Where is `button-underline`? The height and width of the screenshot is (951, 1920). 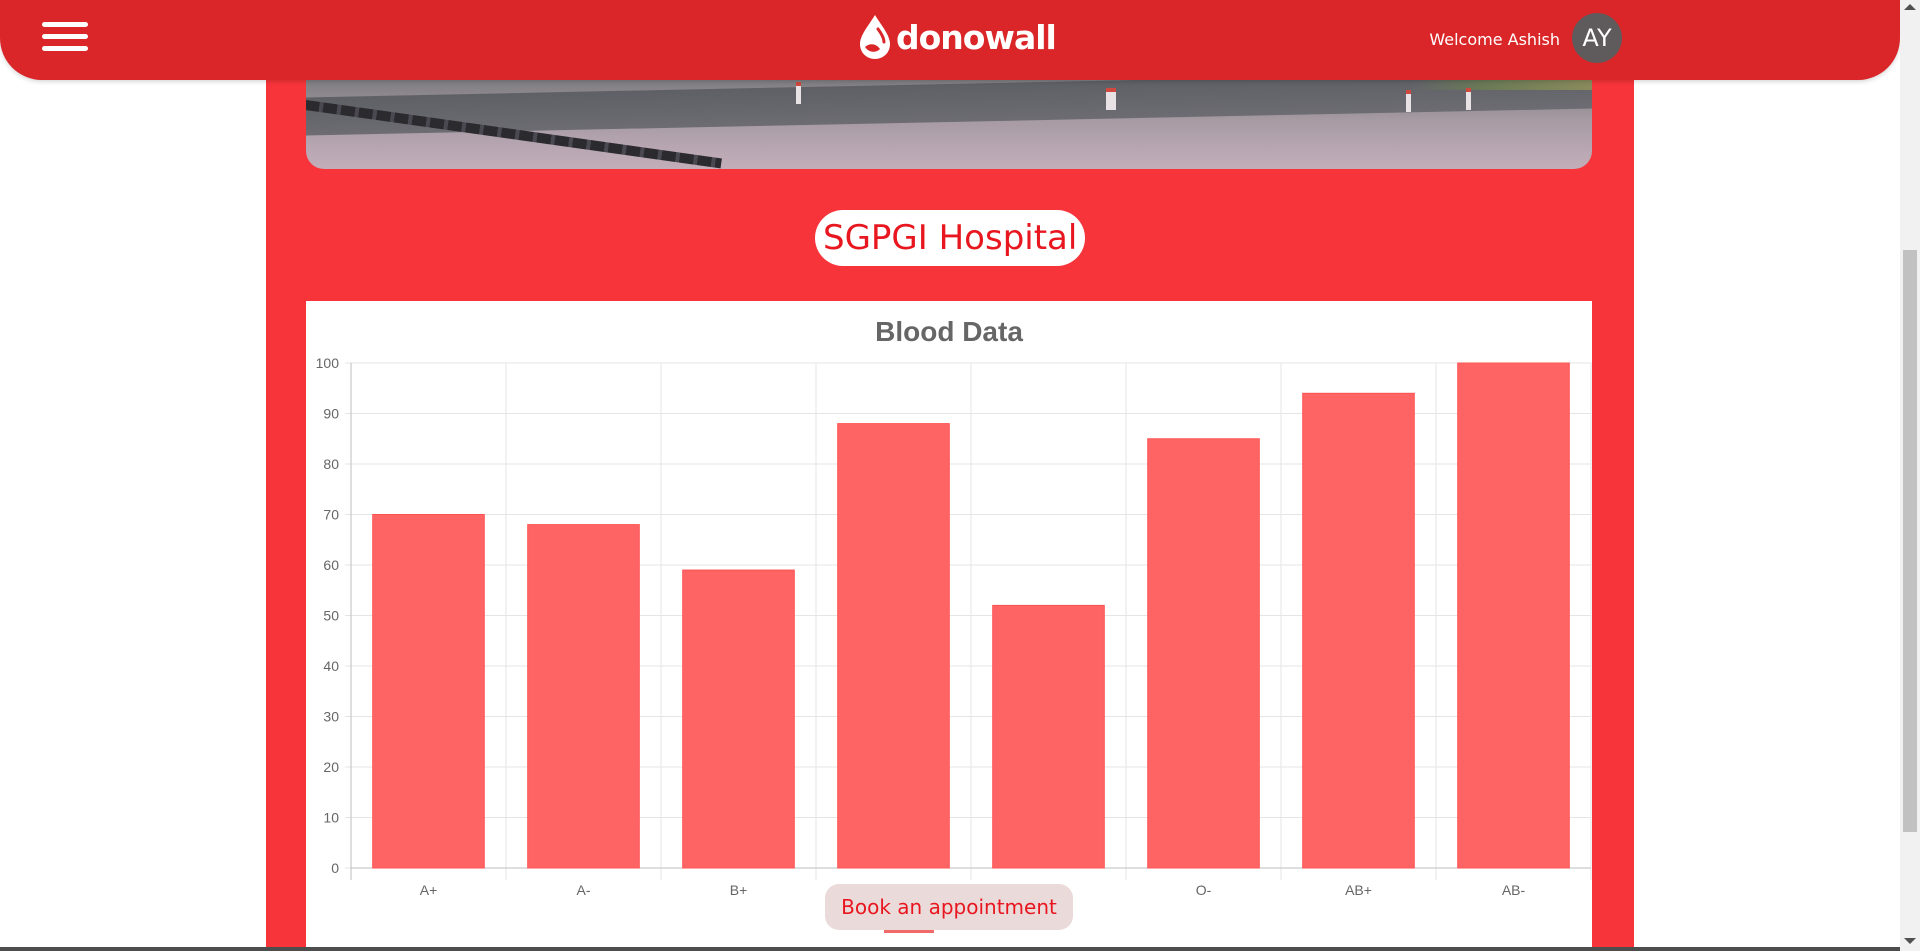 button-underline is located at coordinates (909, 931).